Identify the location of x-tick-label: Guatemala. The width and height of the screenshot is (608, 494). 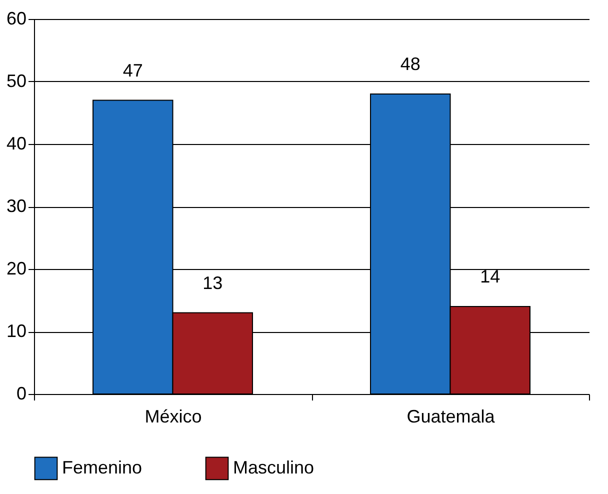
(451, 416).